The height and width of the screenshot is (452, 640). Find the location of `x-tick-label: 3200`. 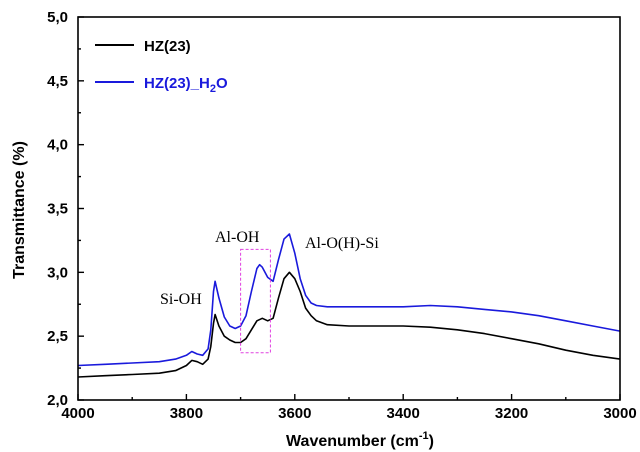

x-tick-label: 3200 is located at coordinates (511, 413).